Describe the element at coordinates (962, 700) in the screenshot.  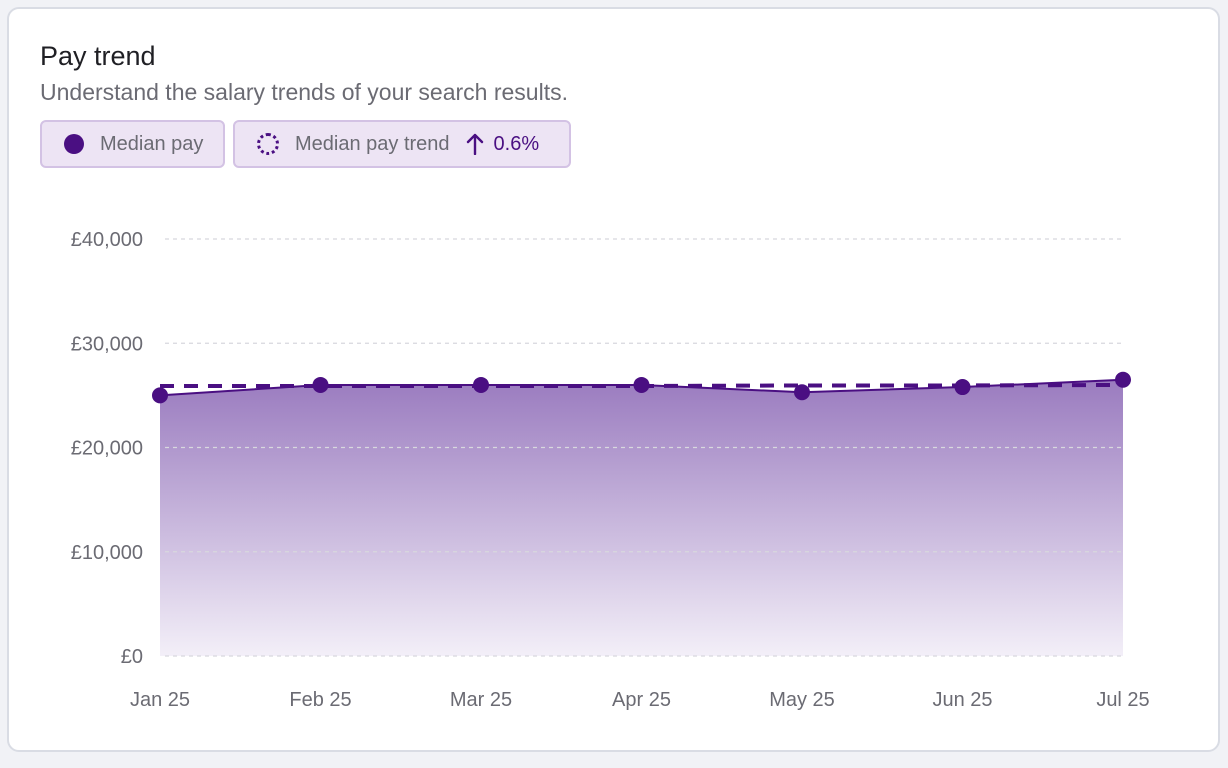
I see `x-tick-label: Jun 25` at that location.